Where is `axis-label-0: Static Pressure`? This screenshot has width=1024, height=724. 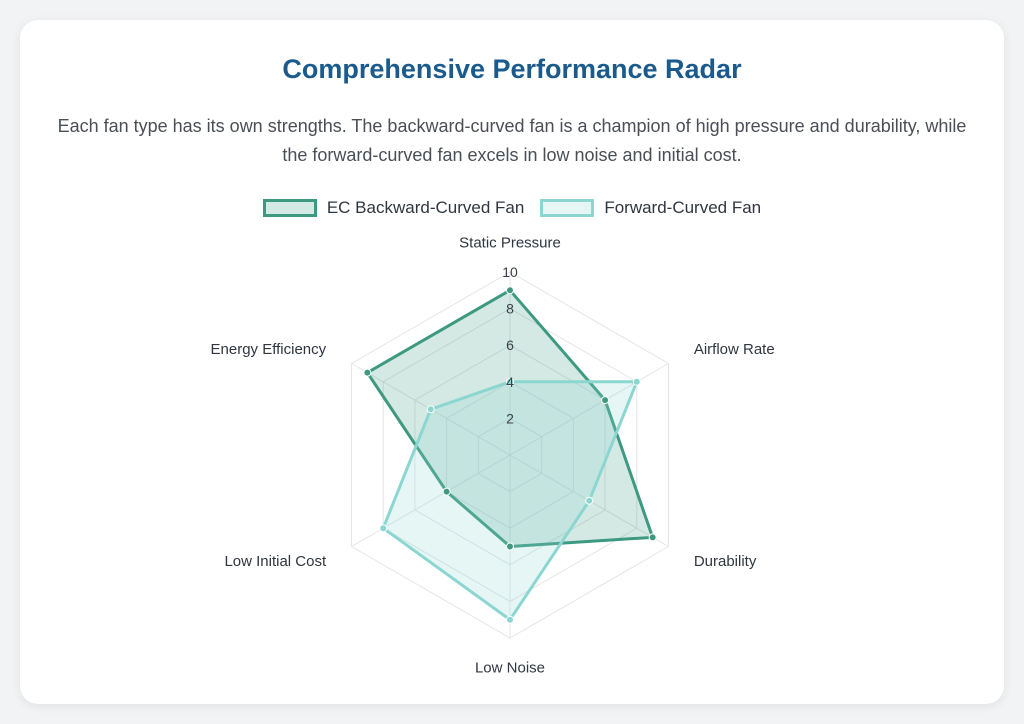
axis-label-0: Static Pressure is located at coordinates (510, 243).